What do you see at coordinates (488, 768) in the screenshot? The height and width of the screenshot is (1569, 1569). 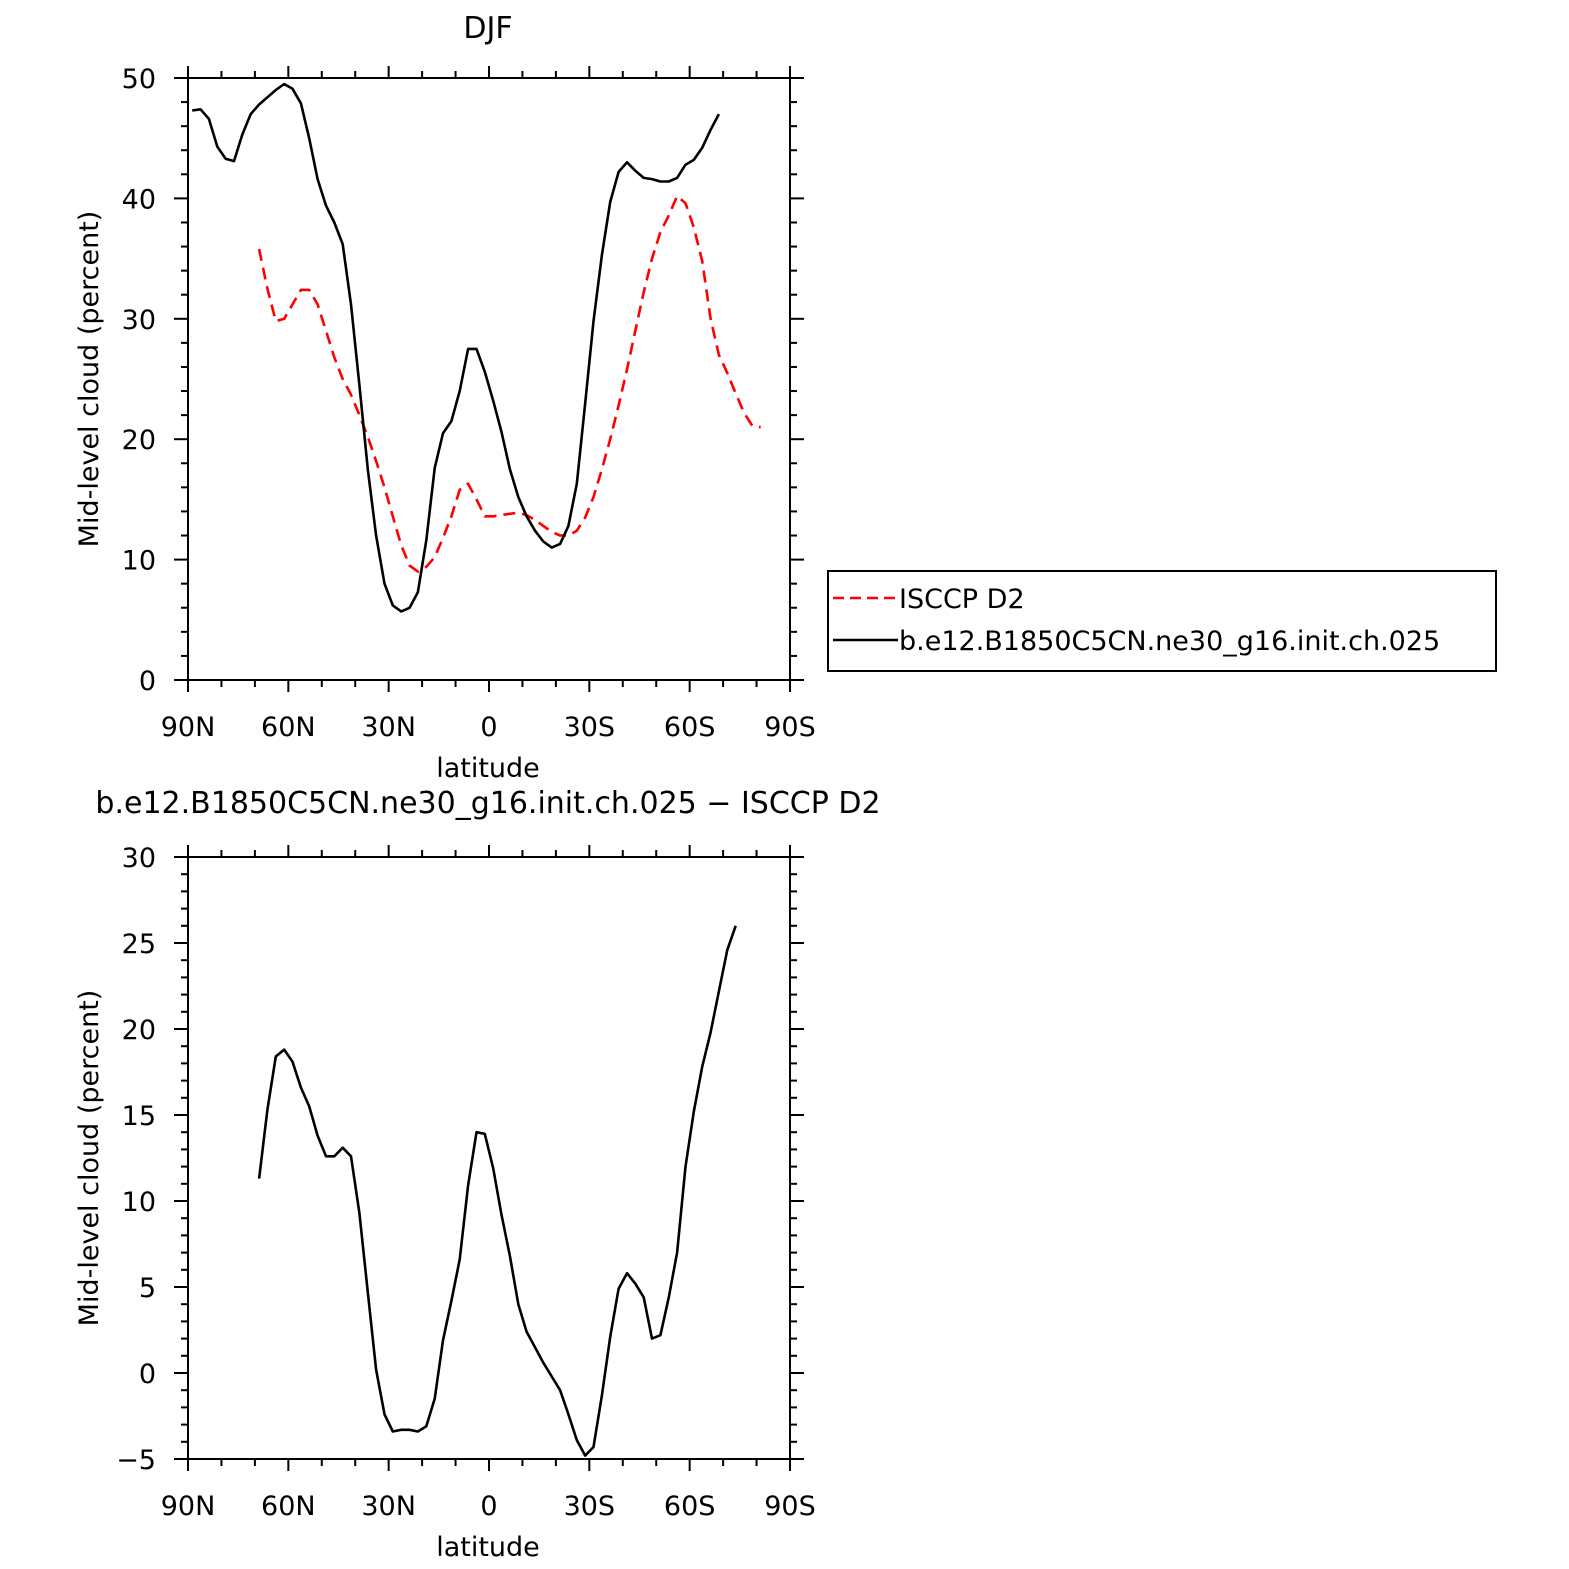 I see `top-x-axis-label: latitude` at bounding box center [488, 768].